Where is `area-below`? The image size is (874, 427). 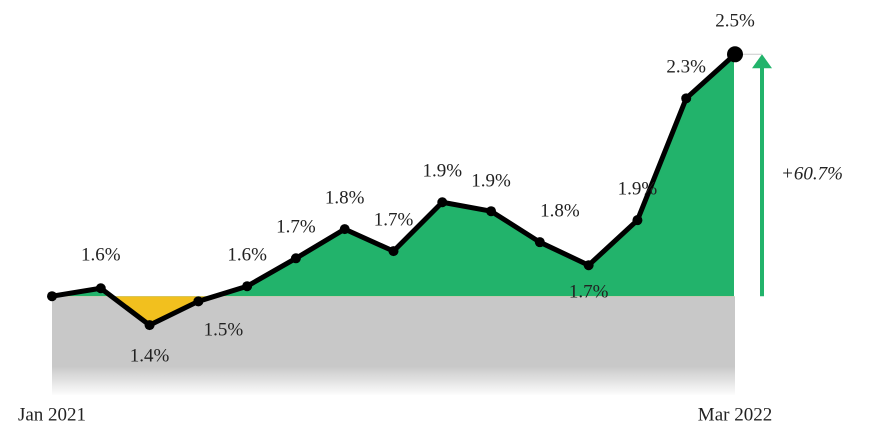
area-below is located at coordinates (393, 311).